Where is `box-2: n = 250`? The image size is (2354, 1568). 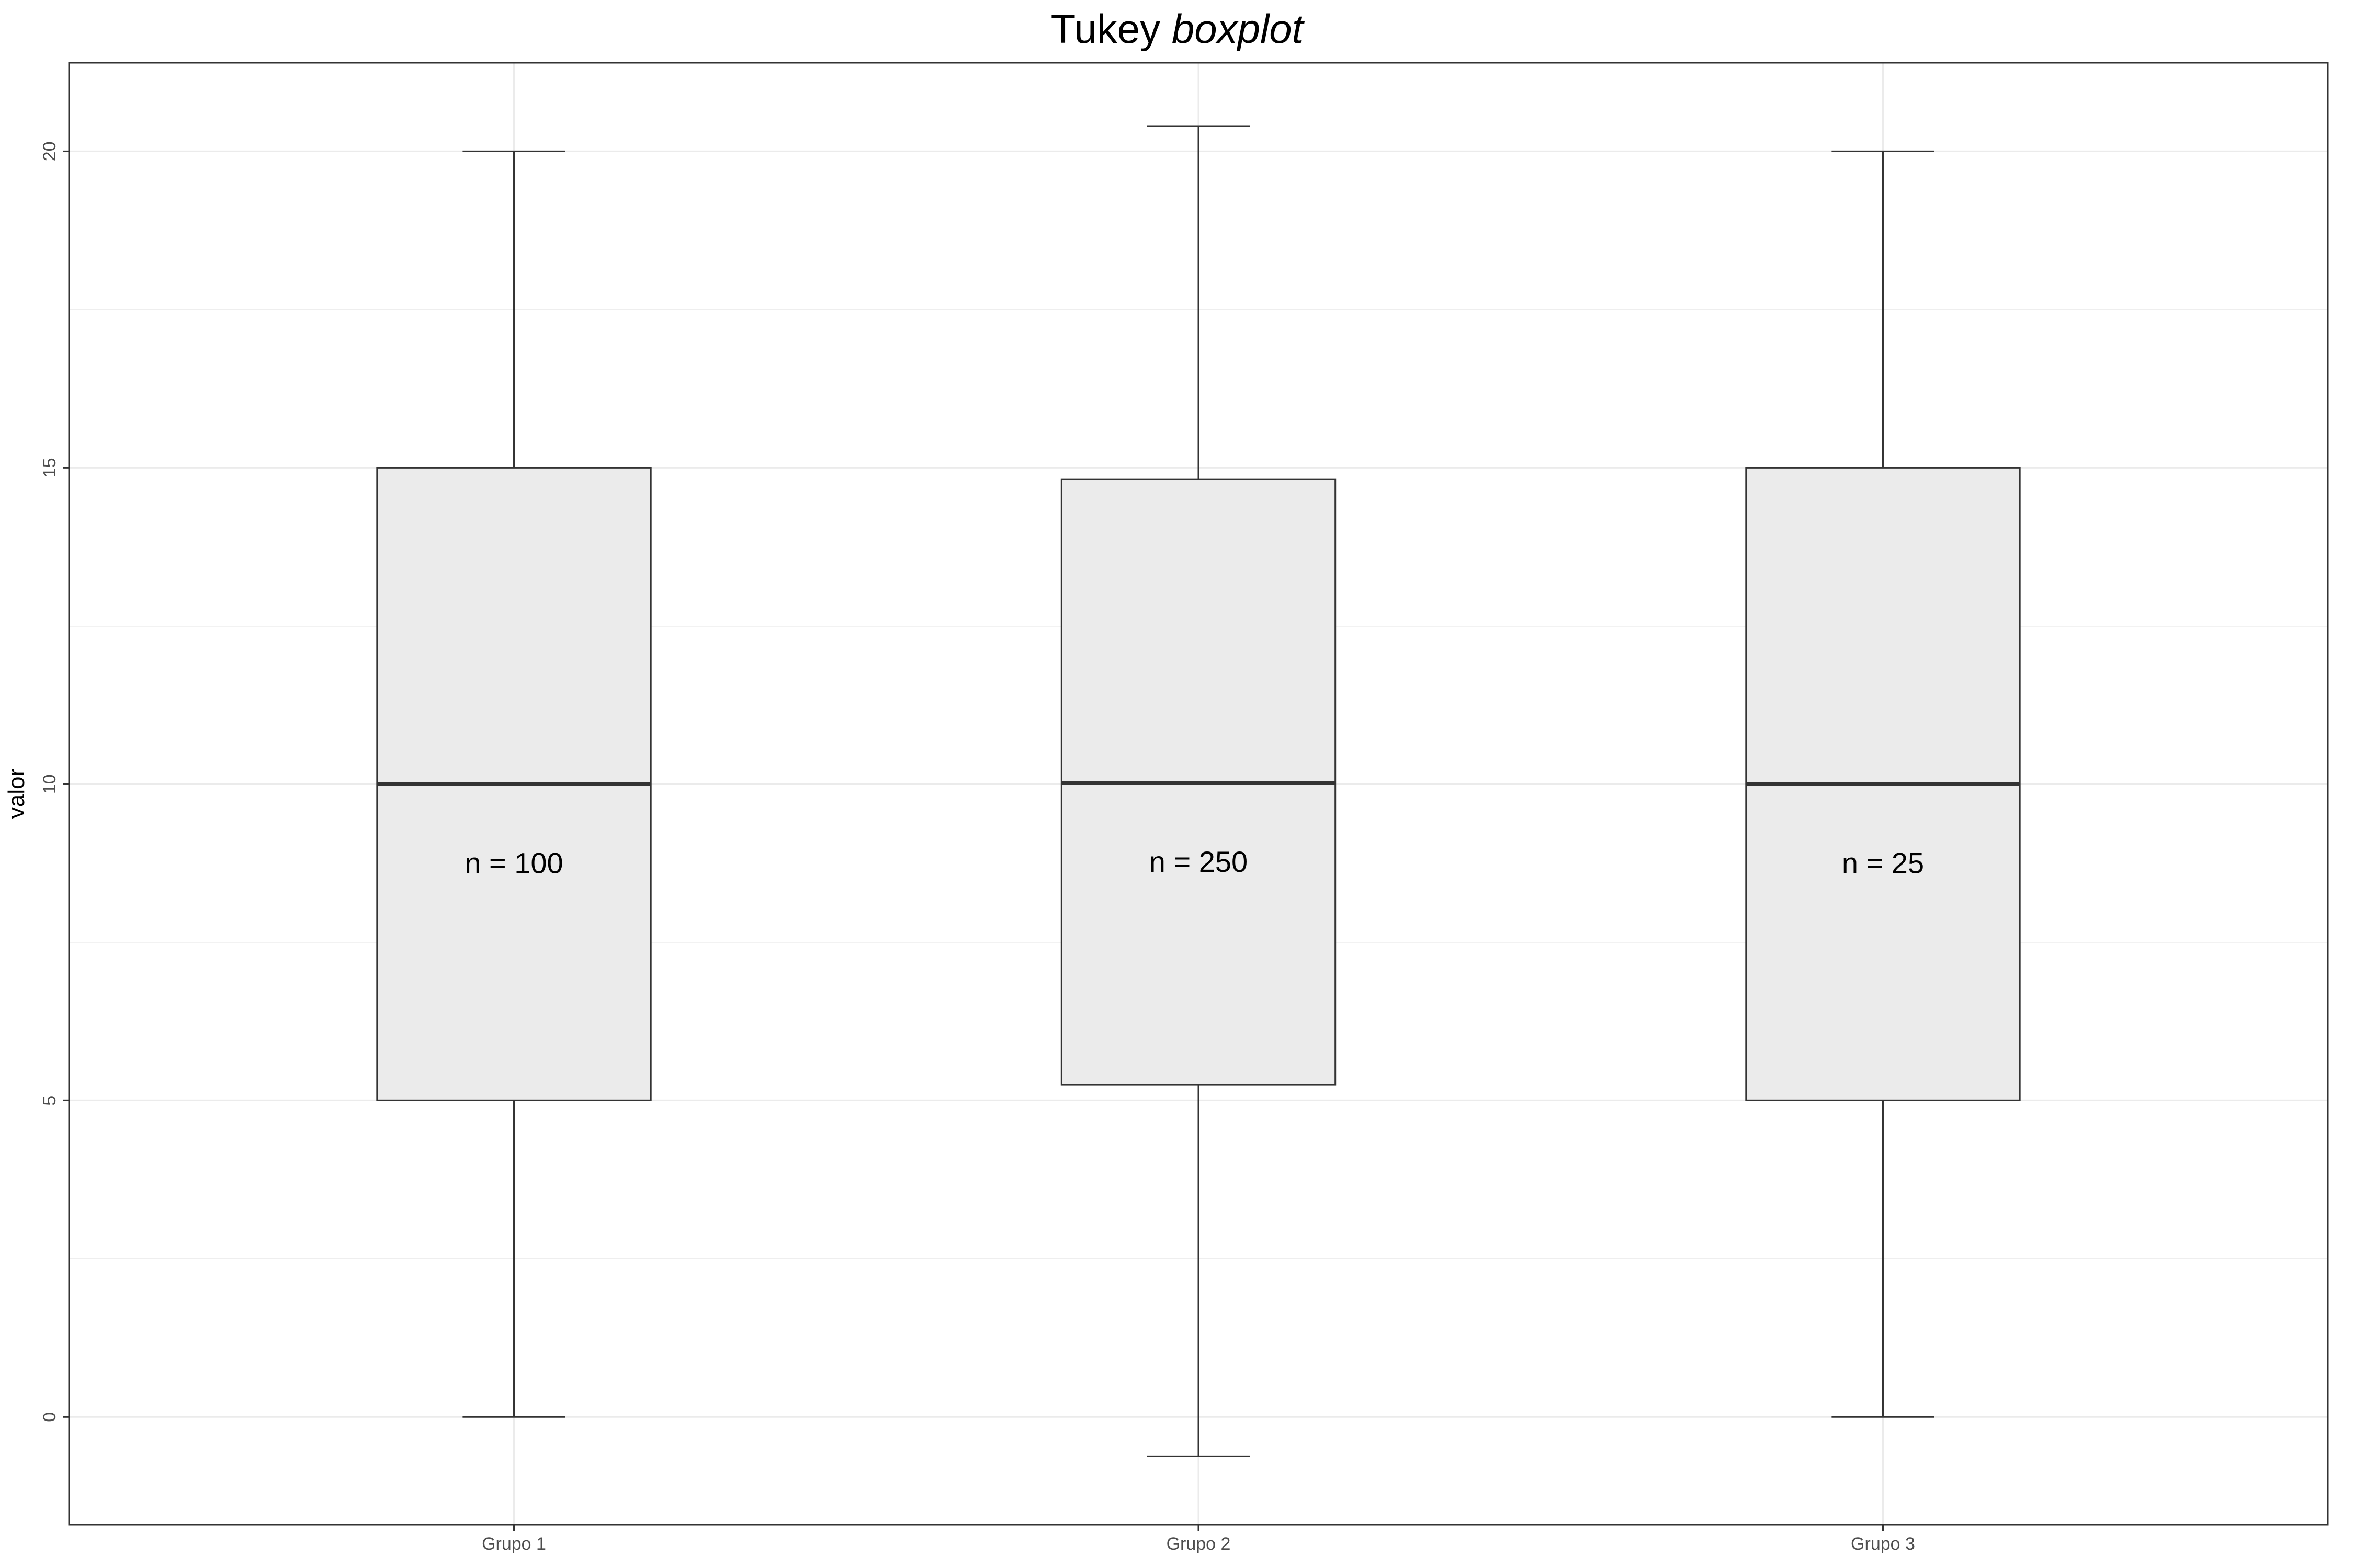
box-2: n = 250 is located at coordinates (1198, 791).